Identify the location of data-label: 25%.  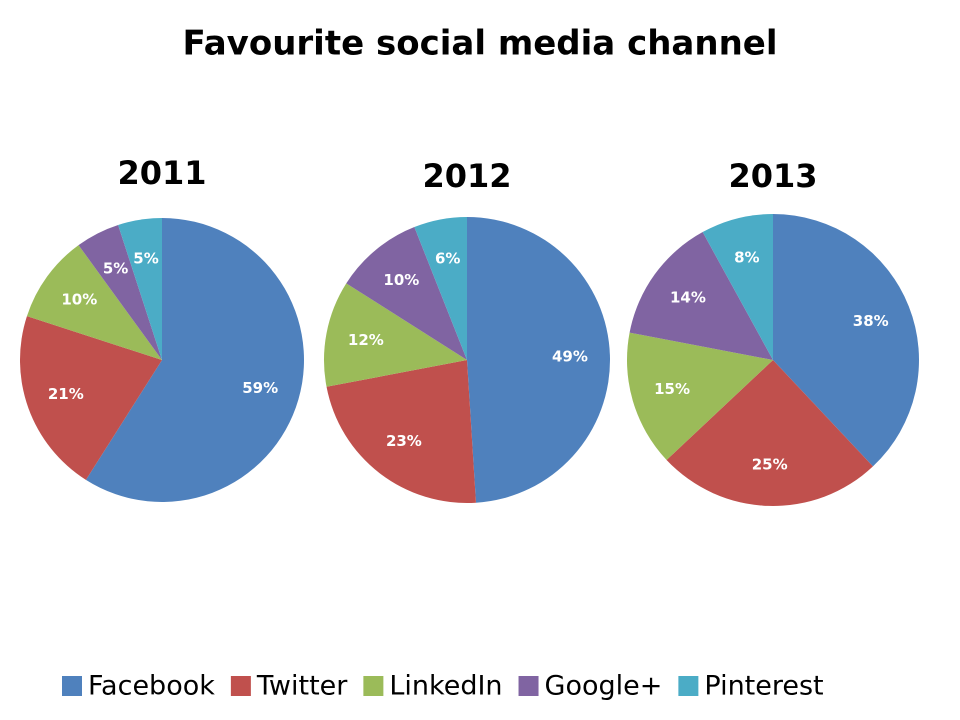
(770, 465).